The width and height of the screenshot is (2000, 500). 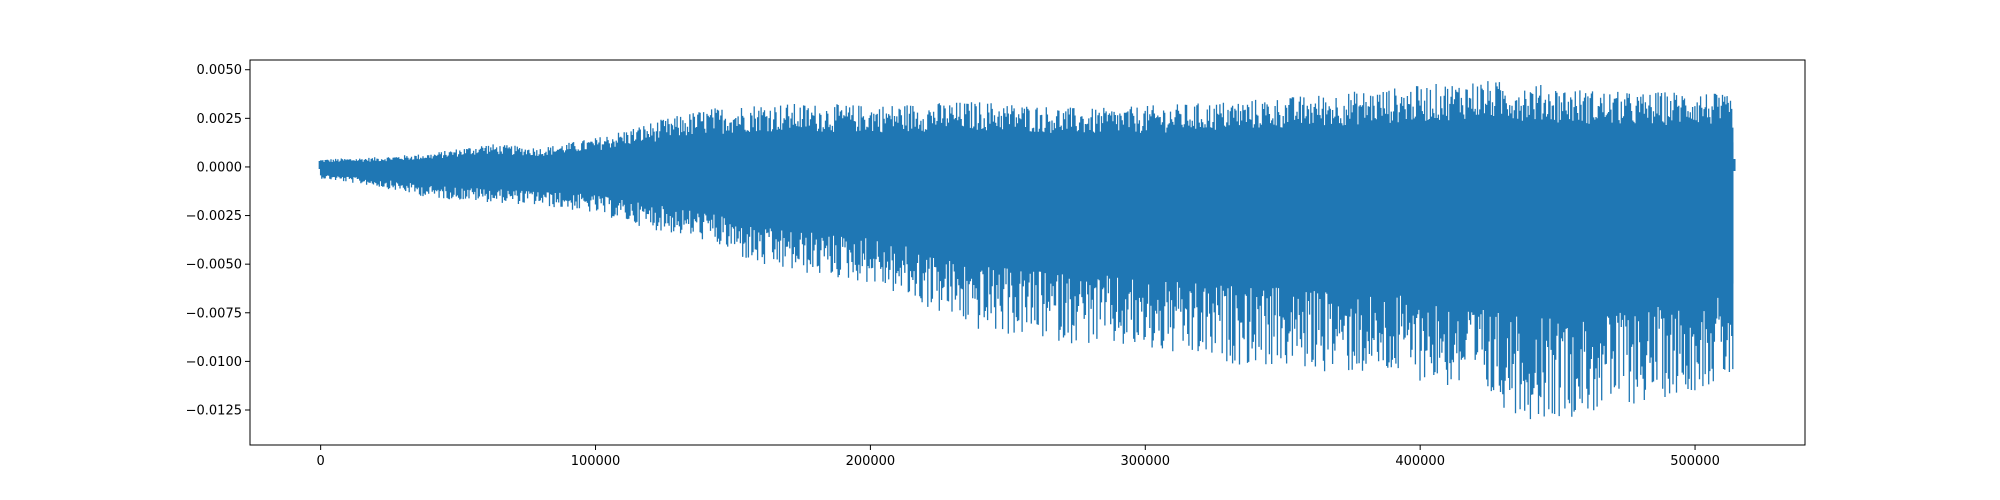 I want to click on y-tick-label: −0.0100, so click(x=214, y=362).